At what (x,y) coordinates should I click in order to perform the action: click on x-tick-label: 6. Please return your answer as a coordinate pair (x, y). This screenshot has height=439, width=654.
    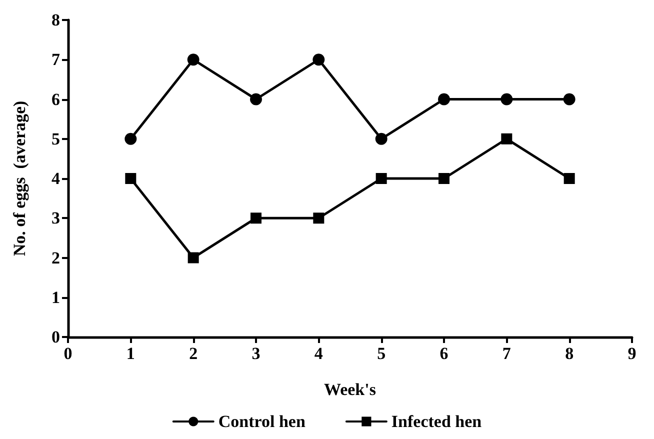
    Looking at the image, I should click on (444, 353).